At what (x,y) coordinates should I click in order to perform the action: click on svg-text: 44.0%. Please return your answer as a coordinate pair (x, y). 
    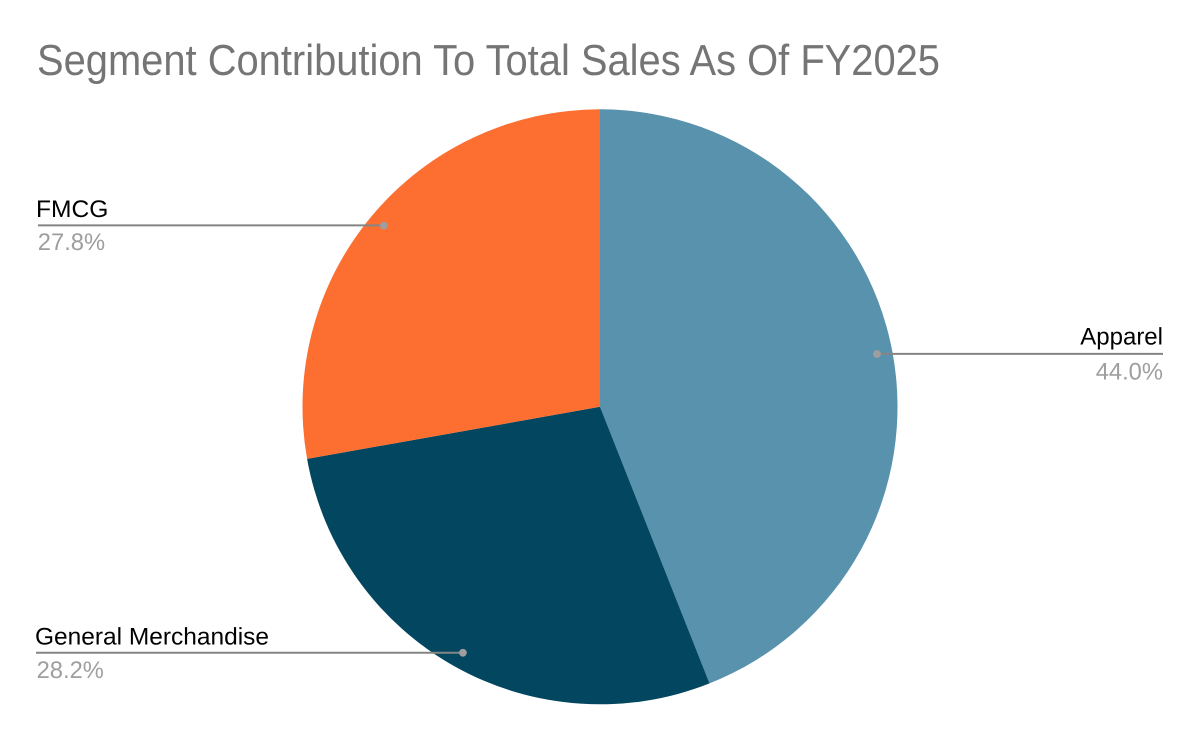
    Looking at the image, I should click on (1129, 371).